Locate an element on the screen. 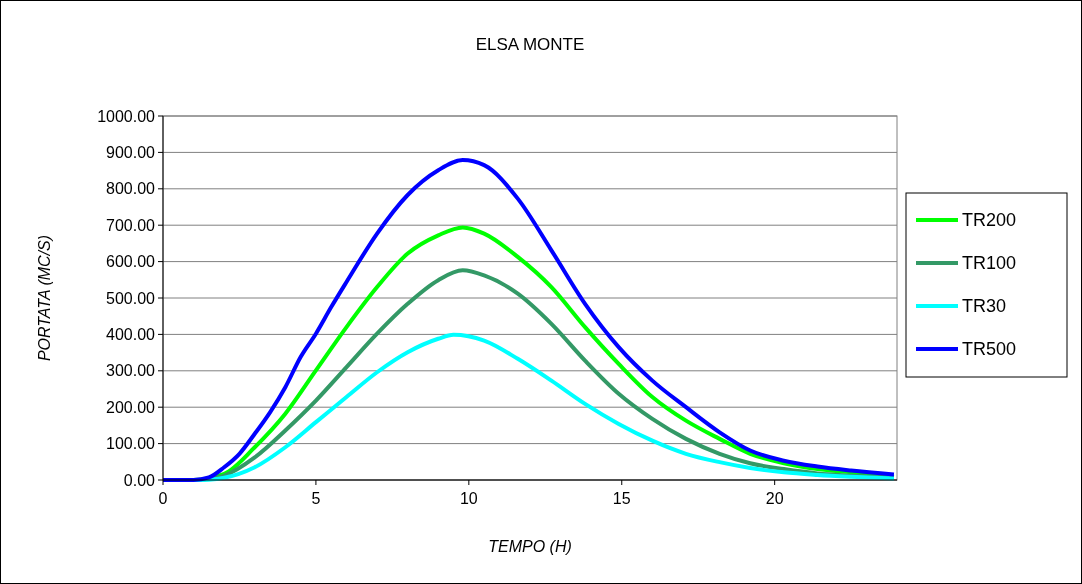 The width and height of the screenshot is (1082, 584). y-tick-label: 700.00 is located at coordinates (131, 225).